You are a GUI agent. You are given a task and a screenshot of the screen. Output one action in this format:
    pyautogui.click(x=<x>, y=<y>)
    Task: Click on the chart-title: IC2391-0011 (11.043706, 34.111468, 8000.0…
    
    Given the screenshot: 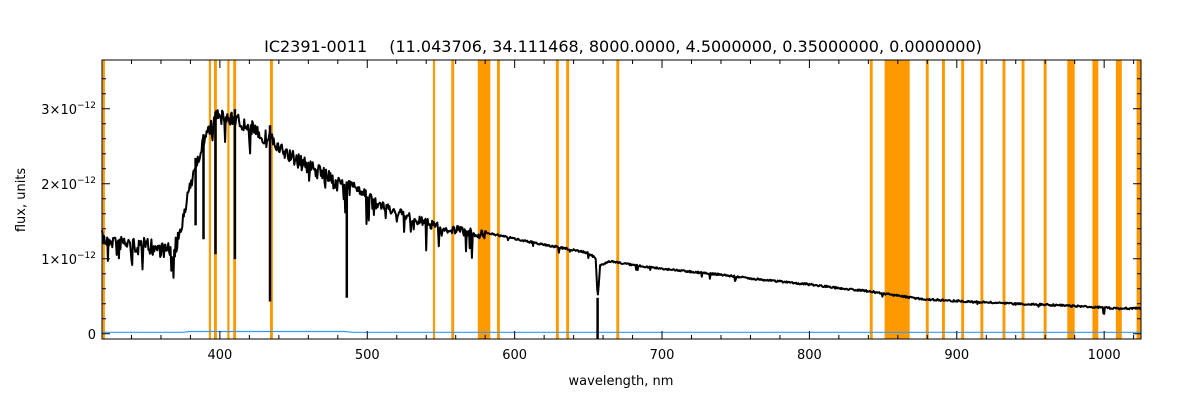 What is the action you would take?
    pyautogui.click(x=623, y=46)
    